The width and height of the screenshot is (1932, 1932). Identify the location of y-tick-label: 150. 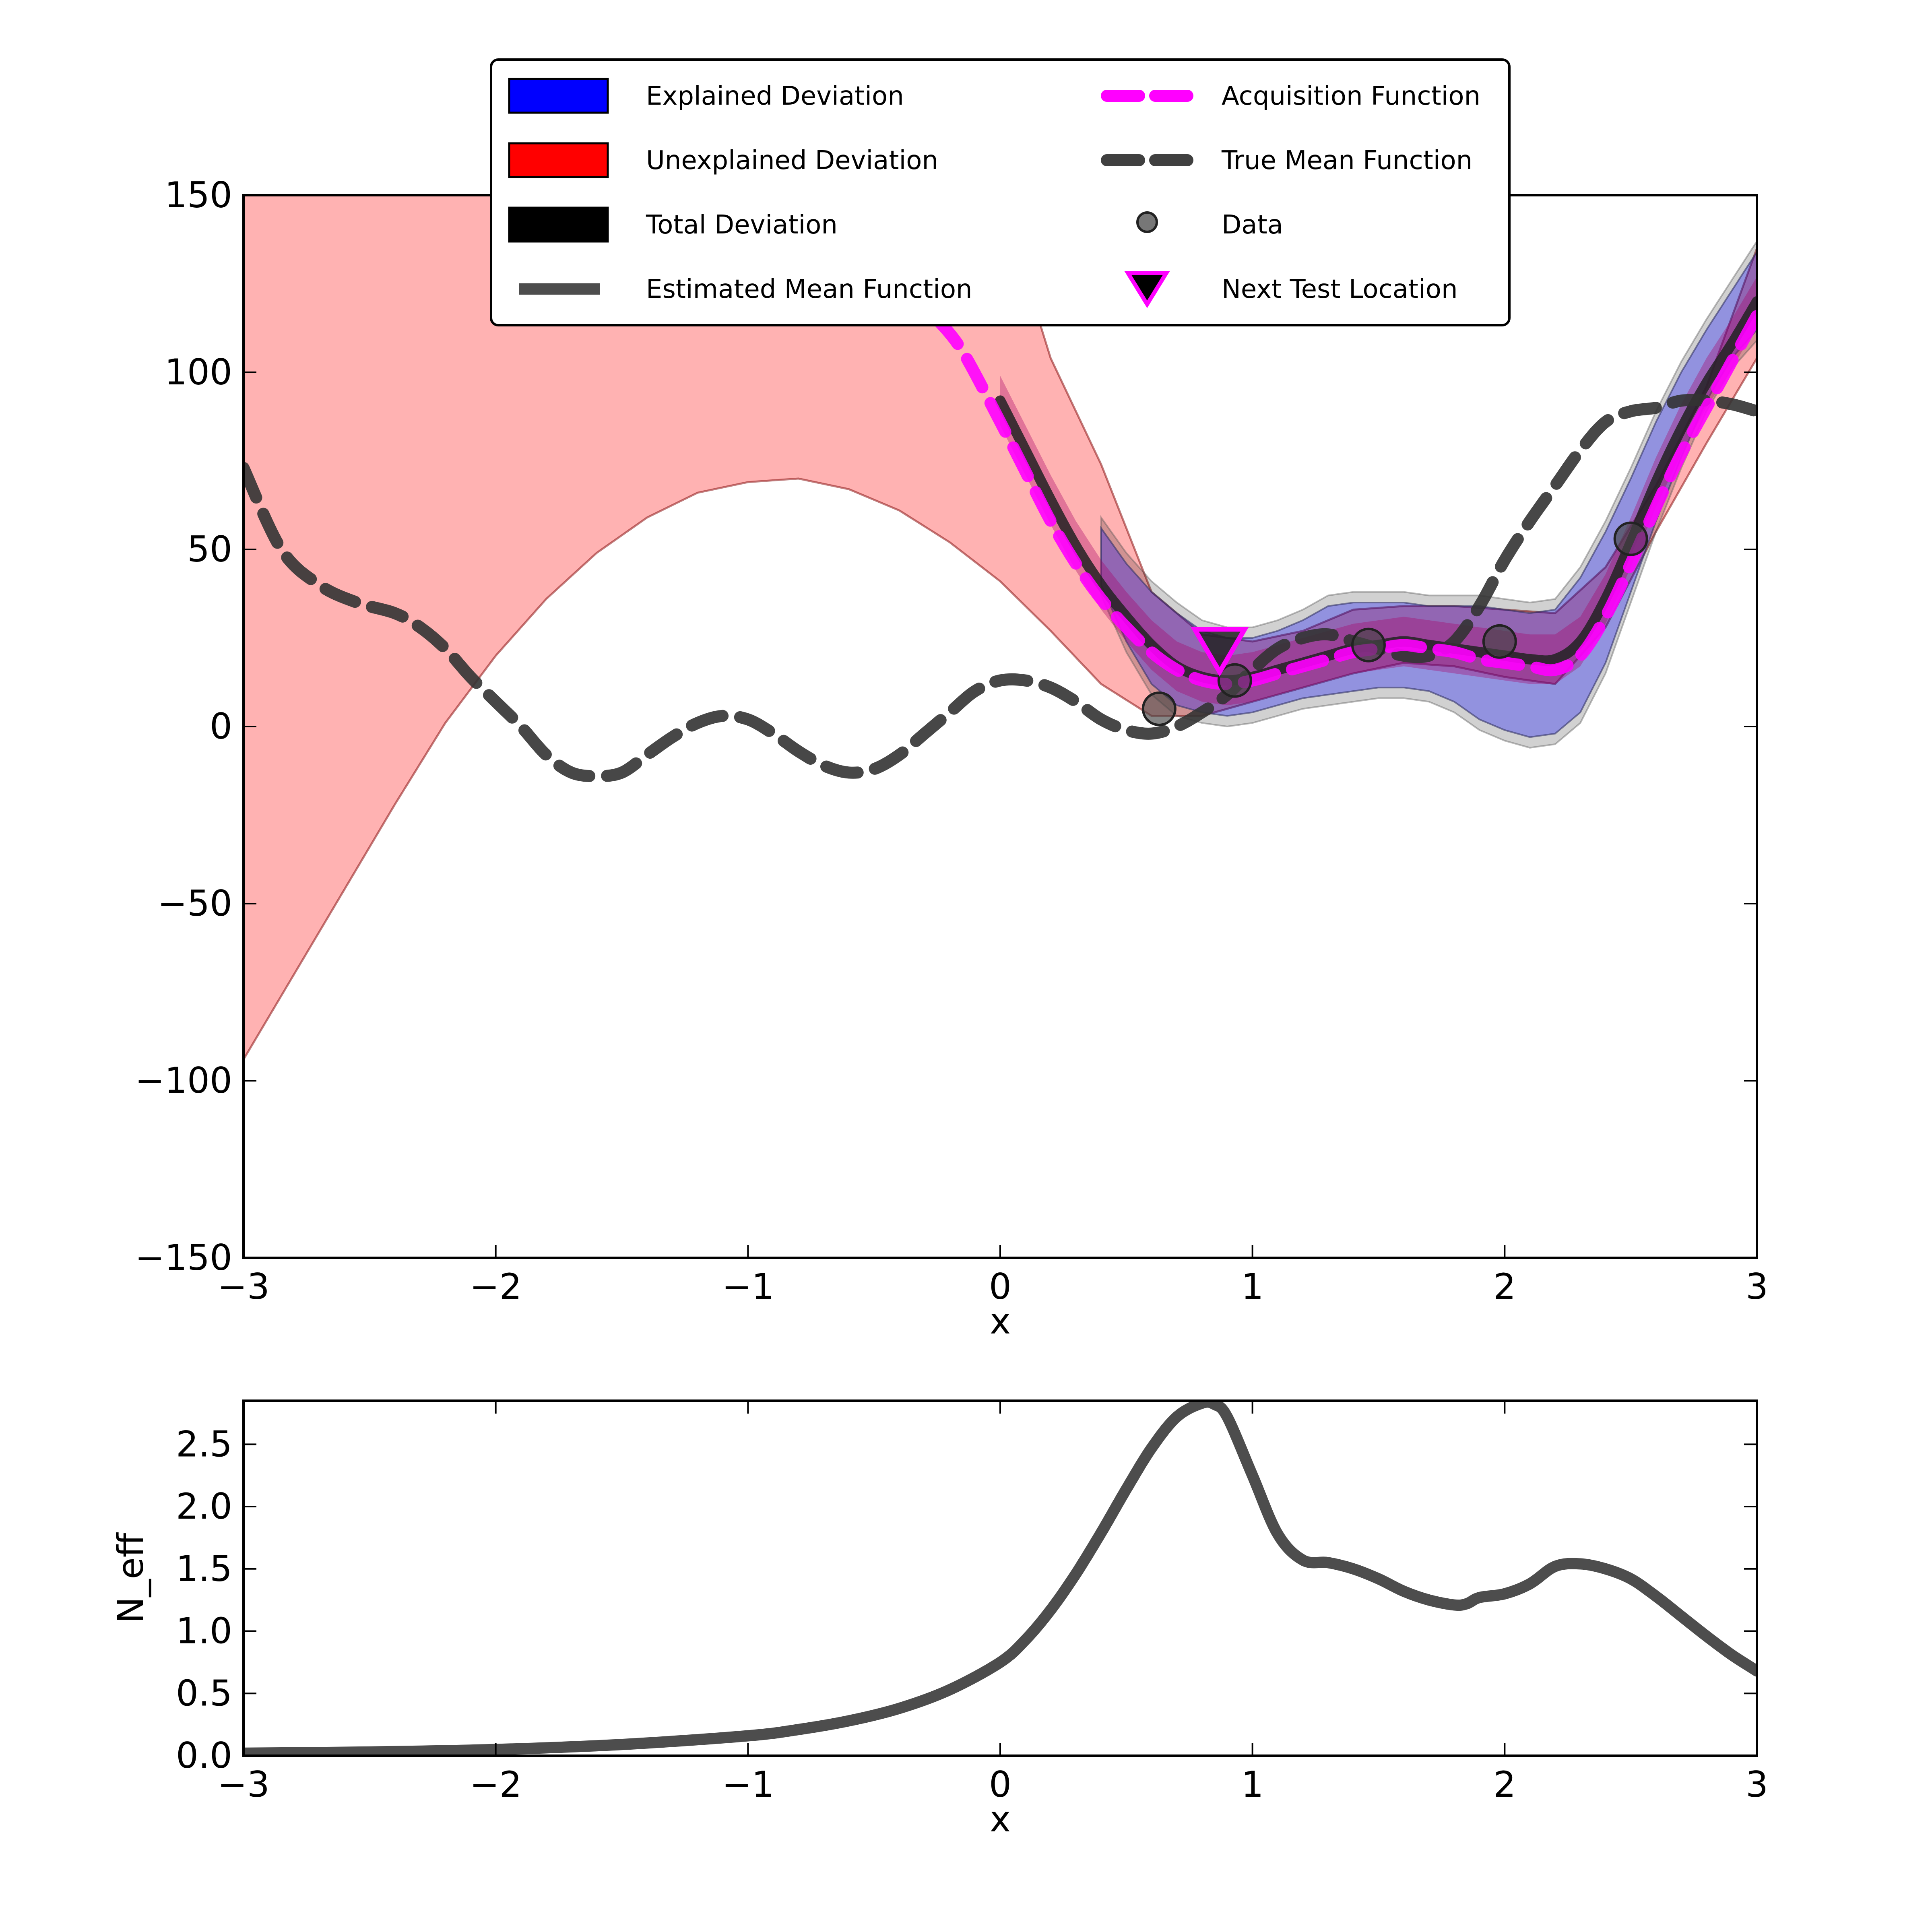
(198, 195).